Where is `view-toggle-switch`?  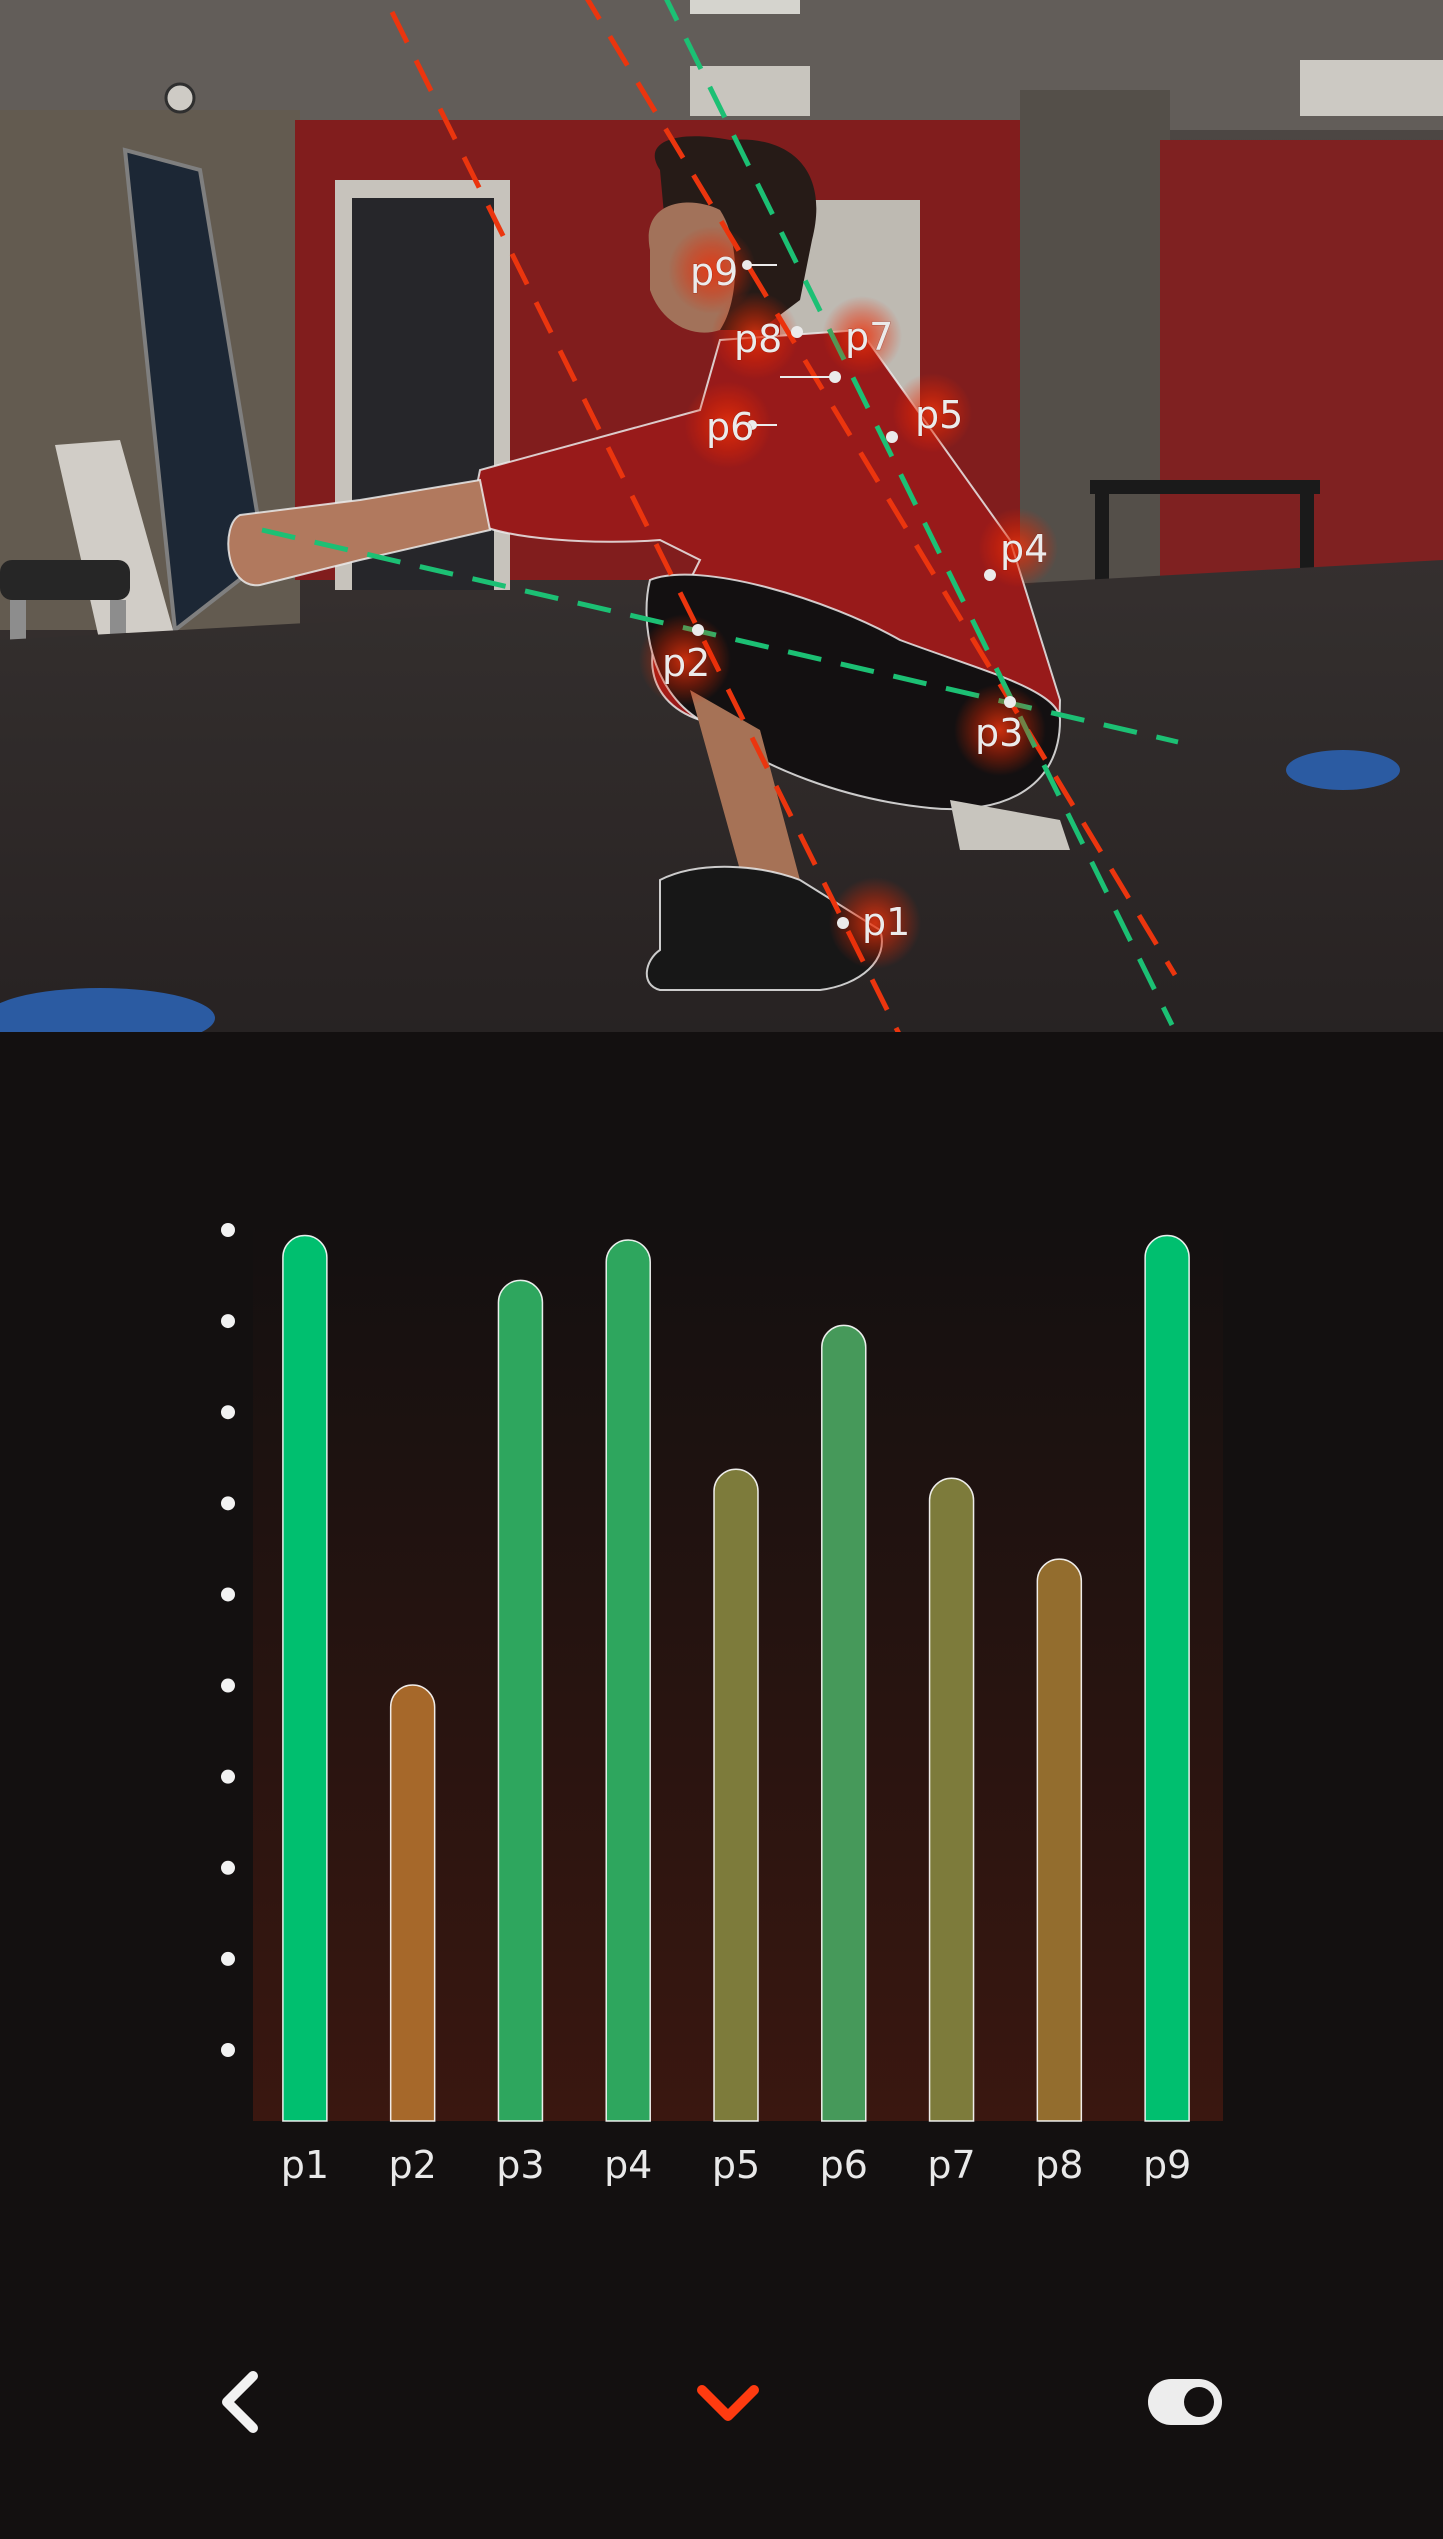 view-toggle-switch is located at coordinates (1185, 2402).